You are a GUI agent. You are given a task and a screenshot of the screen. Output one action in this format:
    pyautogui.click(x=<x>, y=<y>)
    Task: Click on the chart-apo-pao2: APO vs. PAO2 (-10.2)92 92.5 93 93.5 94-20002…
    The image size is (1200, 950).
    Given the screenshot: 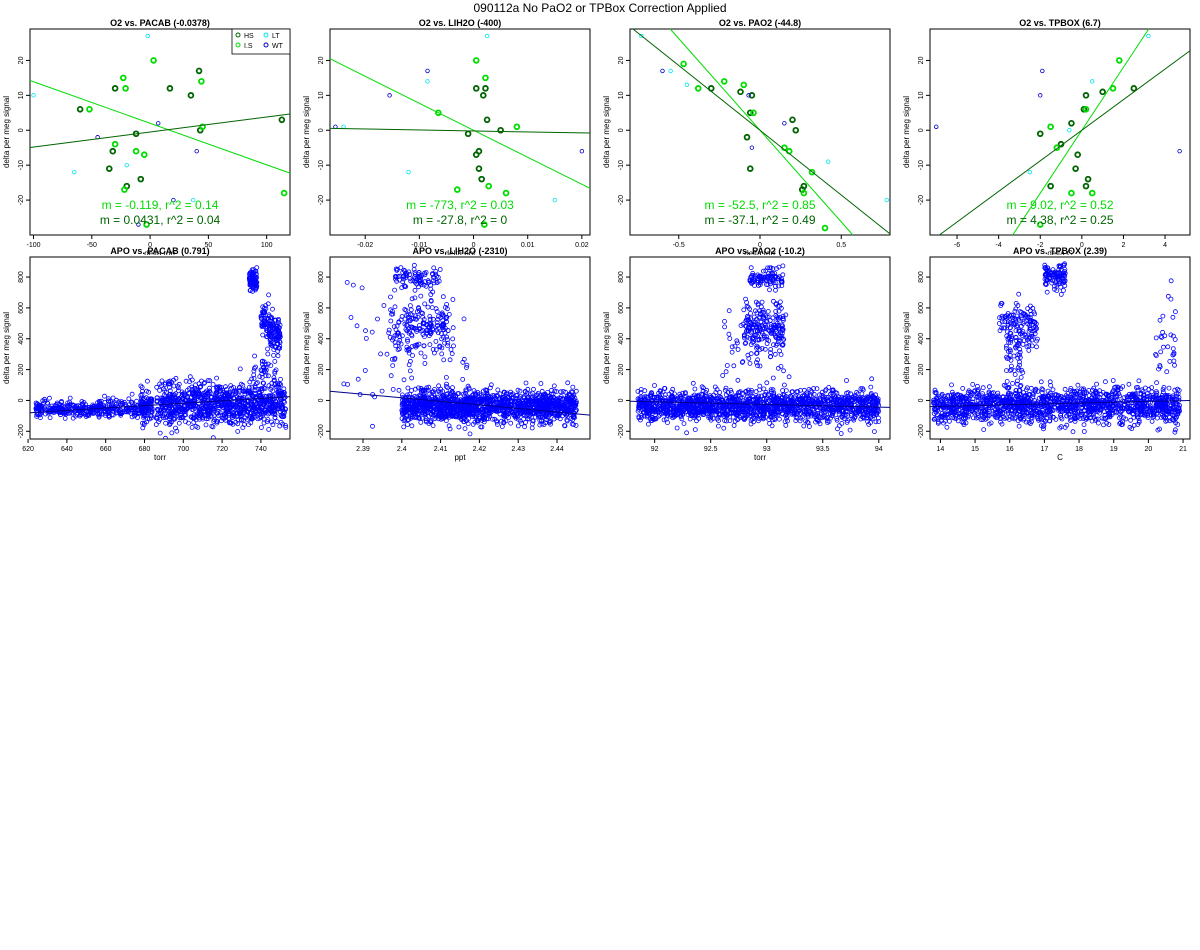 What is the action you would take?
    pyautogui.click(x=746, y=354)
    